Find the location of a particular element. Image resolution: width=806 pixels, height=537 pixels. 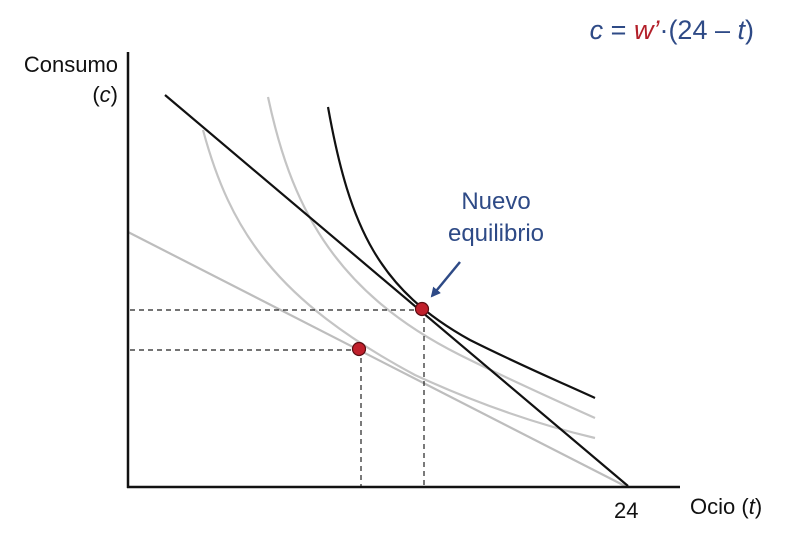

y-axis-symbol: c is located at coordinates (105, 94).